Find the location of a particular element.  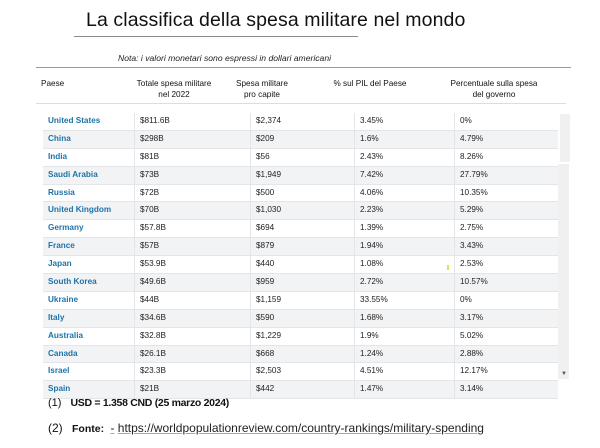

table-row: China $298B $209 1.6% 4.79% is located at coordinates (300, 139).